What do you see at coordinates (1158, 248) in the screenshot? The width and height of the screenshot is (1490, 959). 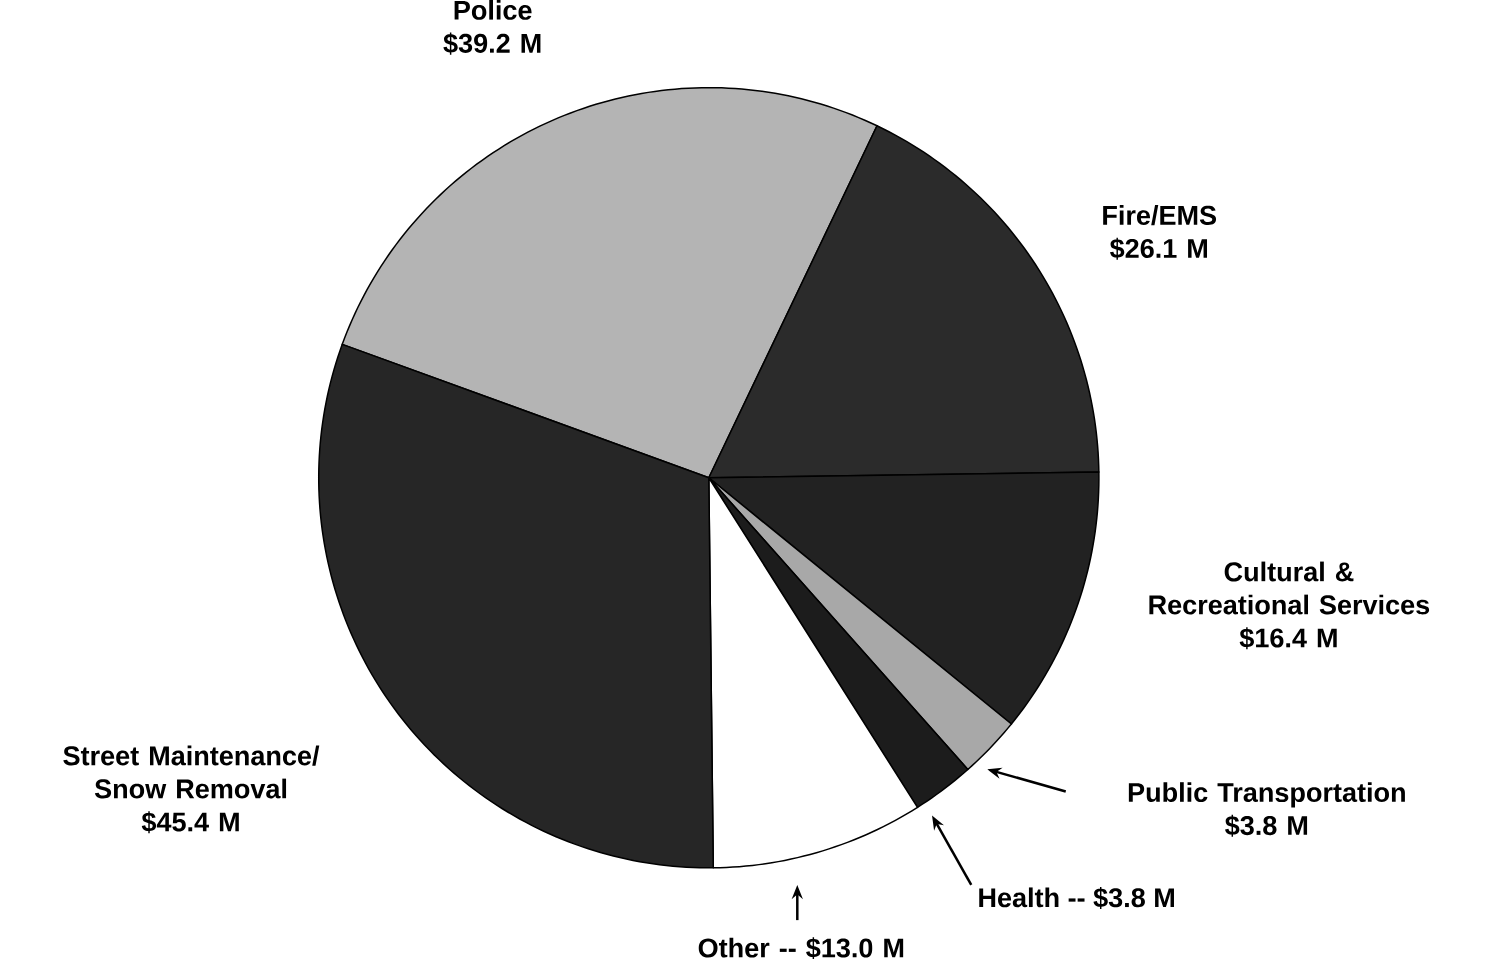 I see `data-label: $26.1 M` at bounding box center [1158, 248].